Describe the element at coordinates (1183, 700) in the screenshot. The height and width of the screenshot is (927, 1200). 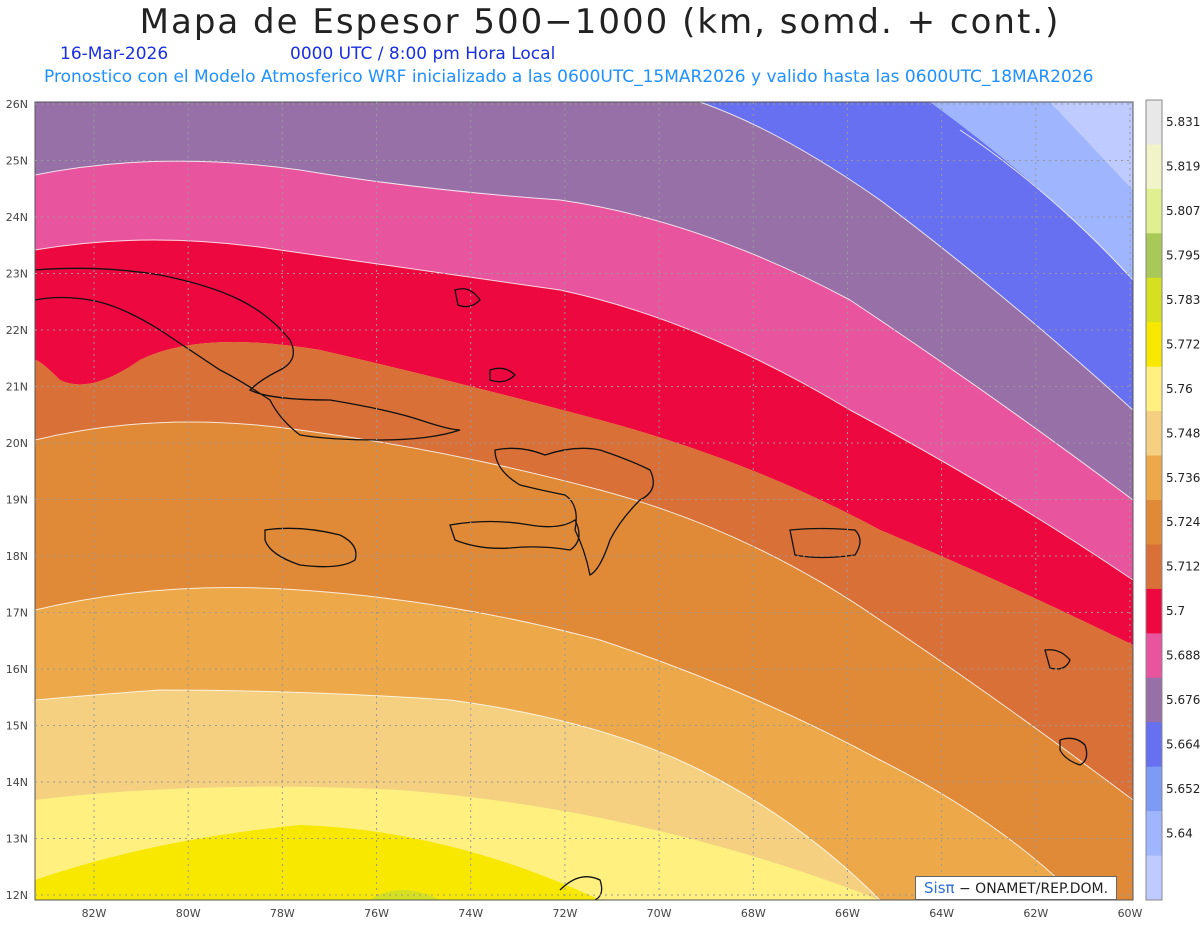
I see `colorbar-label: 5.676` at that location.